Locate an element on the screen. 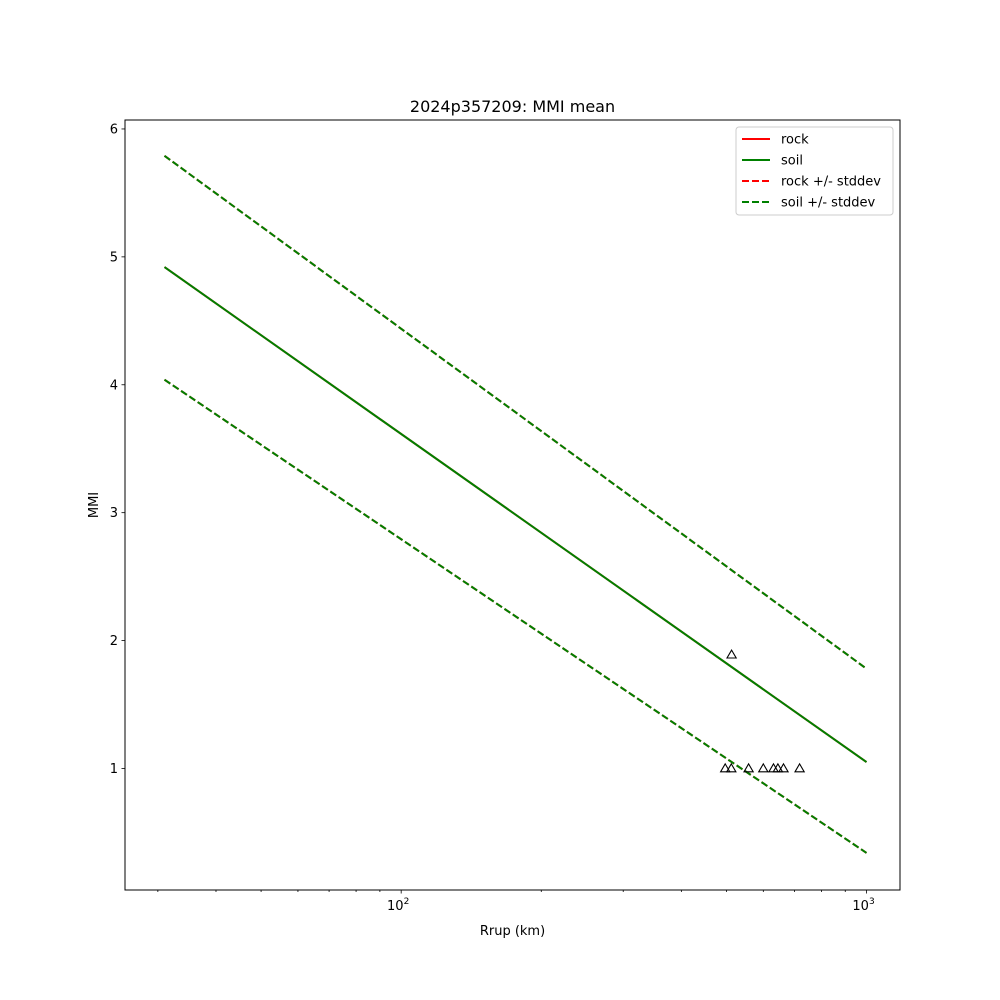 This screenshot has width=1000, height=1000. y-axis: 1 2 3 4 5 6 is located at coordinates (117, 449).